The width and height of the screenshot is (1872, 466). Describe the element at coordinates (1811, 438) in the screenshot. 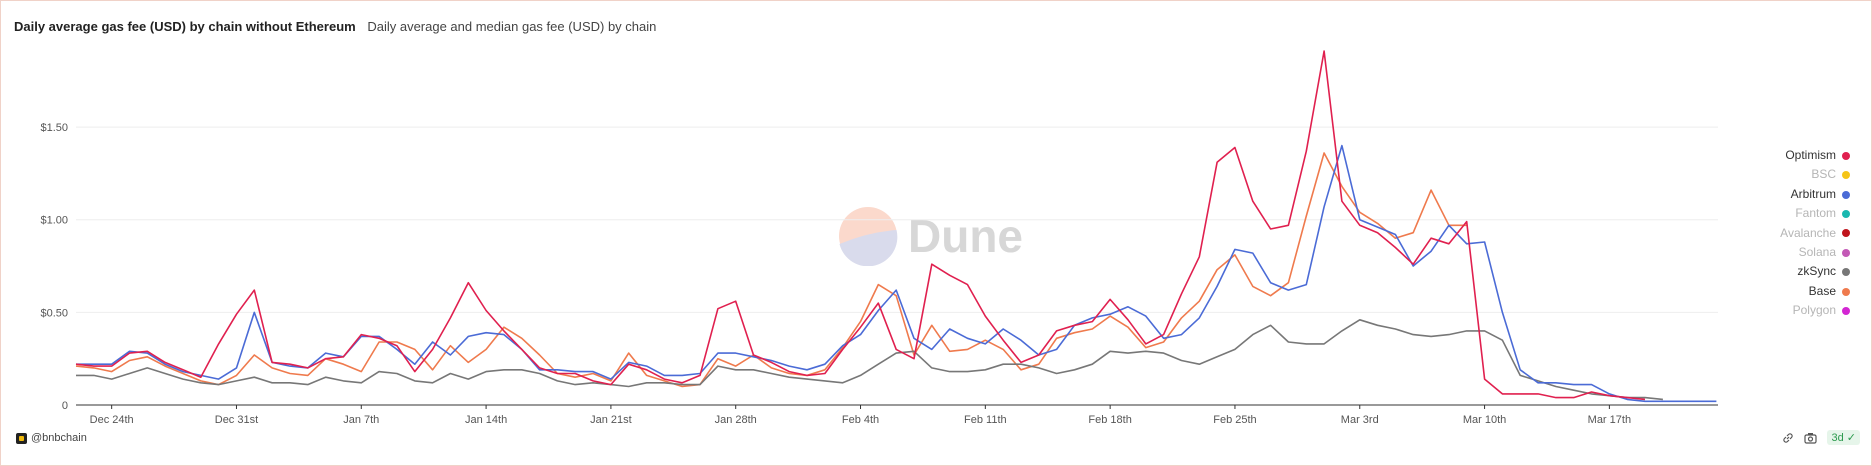

I see `camera-icon` at that location.